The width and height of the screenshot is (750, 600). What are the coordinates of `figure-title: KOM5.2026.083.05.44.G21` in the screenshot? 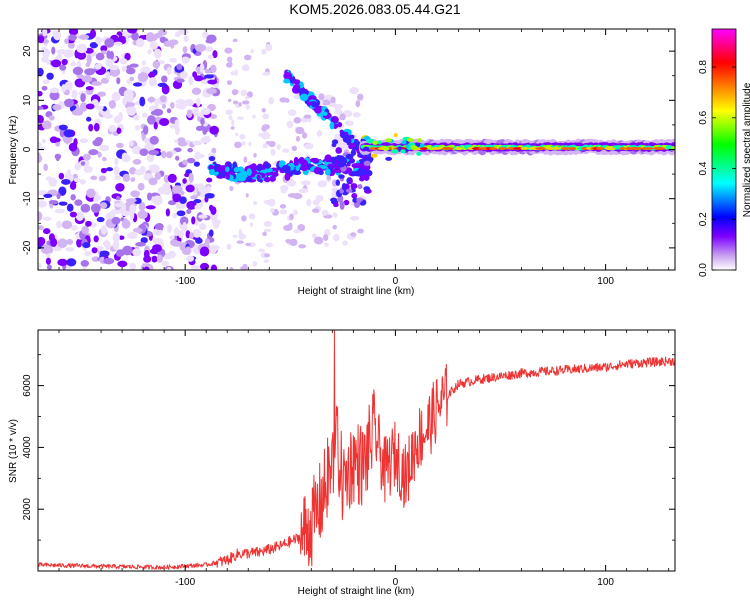 It's located at (375, 9).